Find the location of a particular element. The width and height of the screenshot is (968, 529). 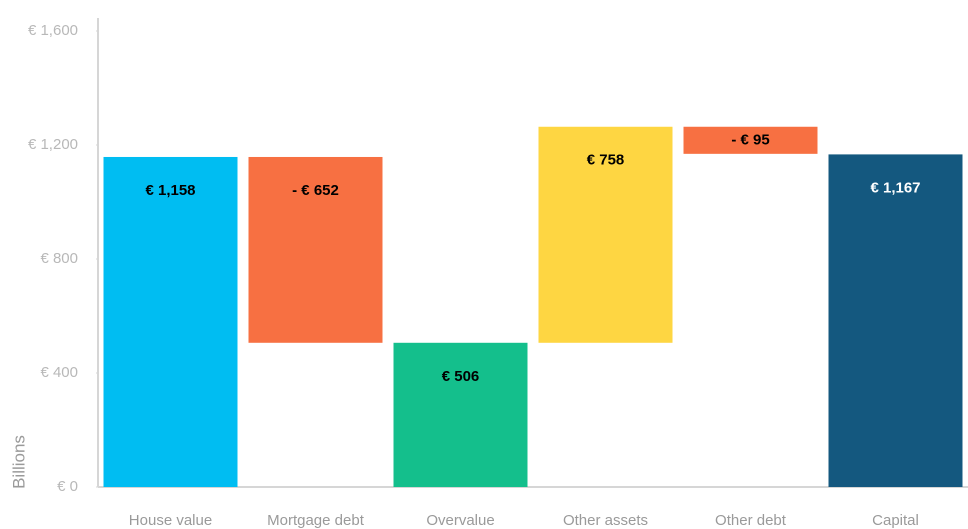

x-tick-label: Other assets is located at coordinates (605, 520).